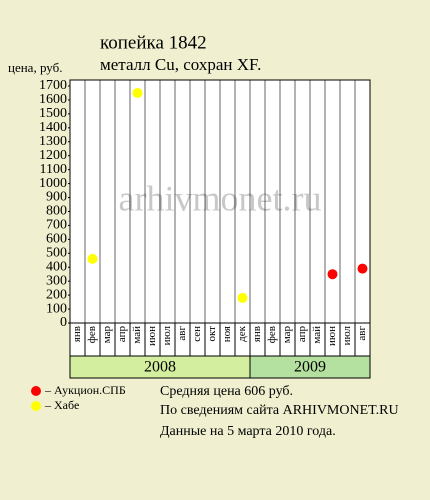  I want to click on month-cell, so click(362, 339).